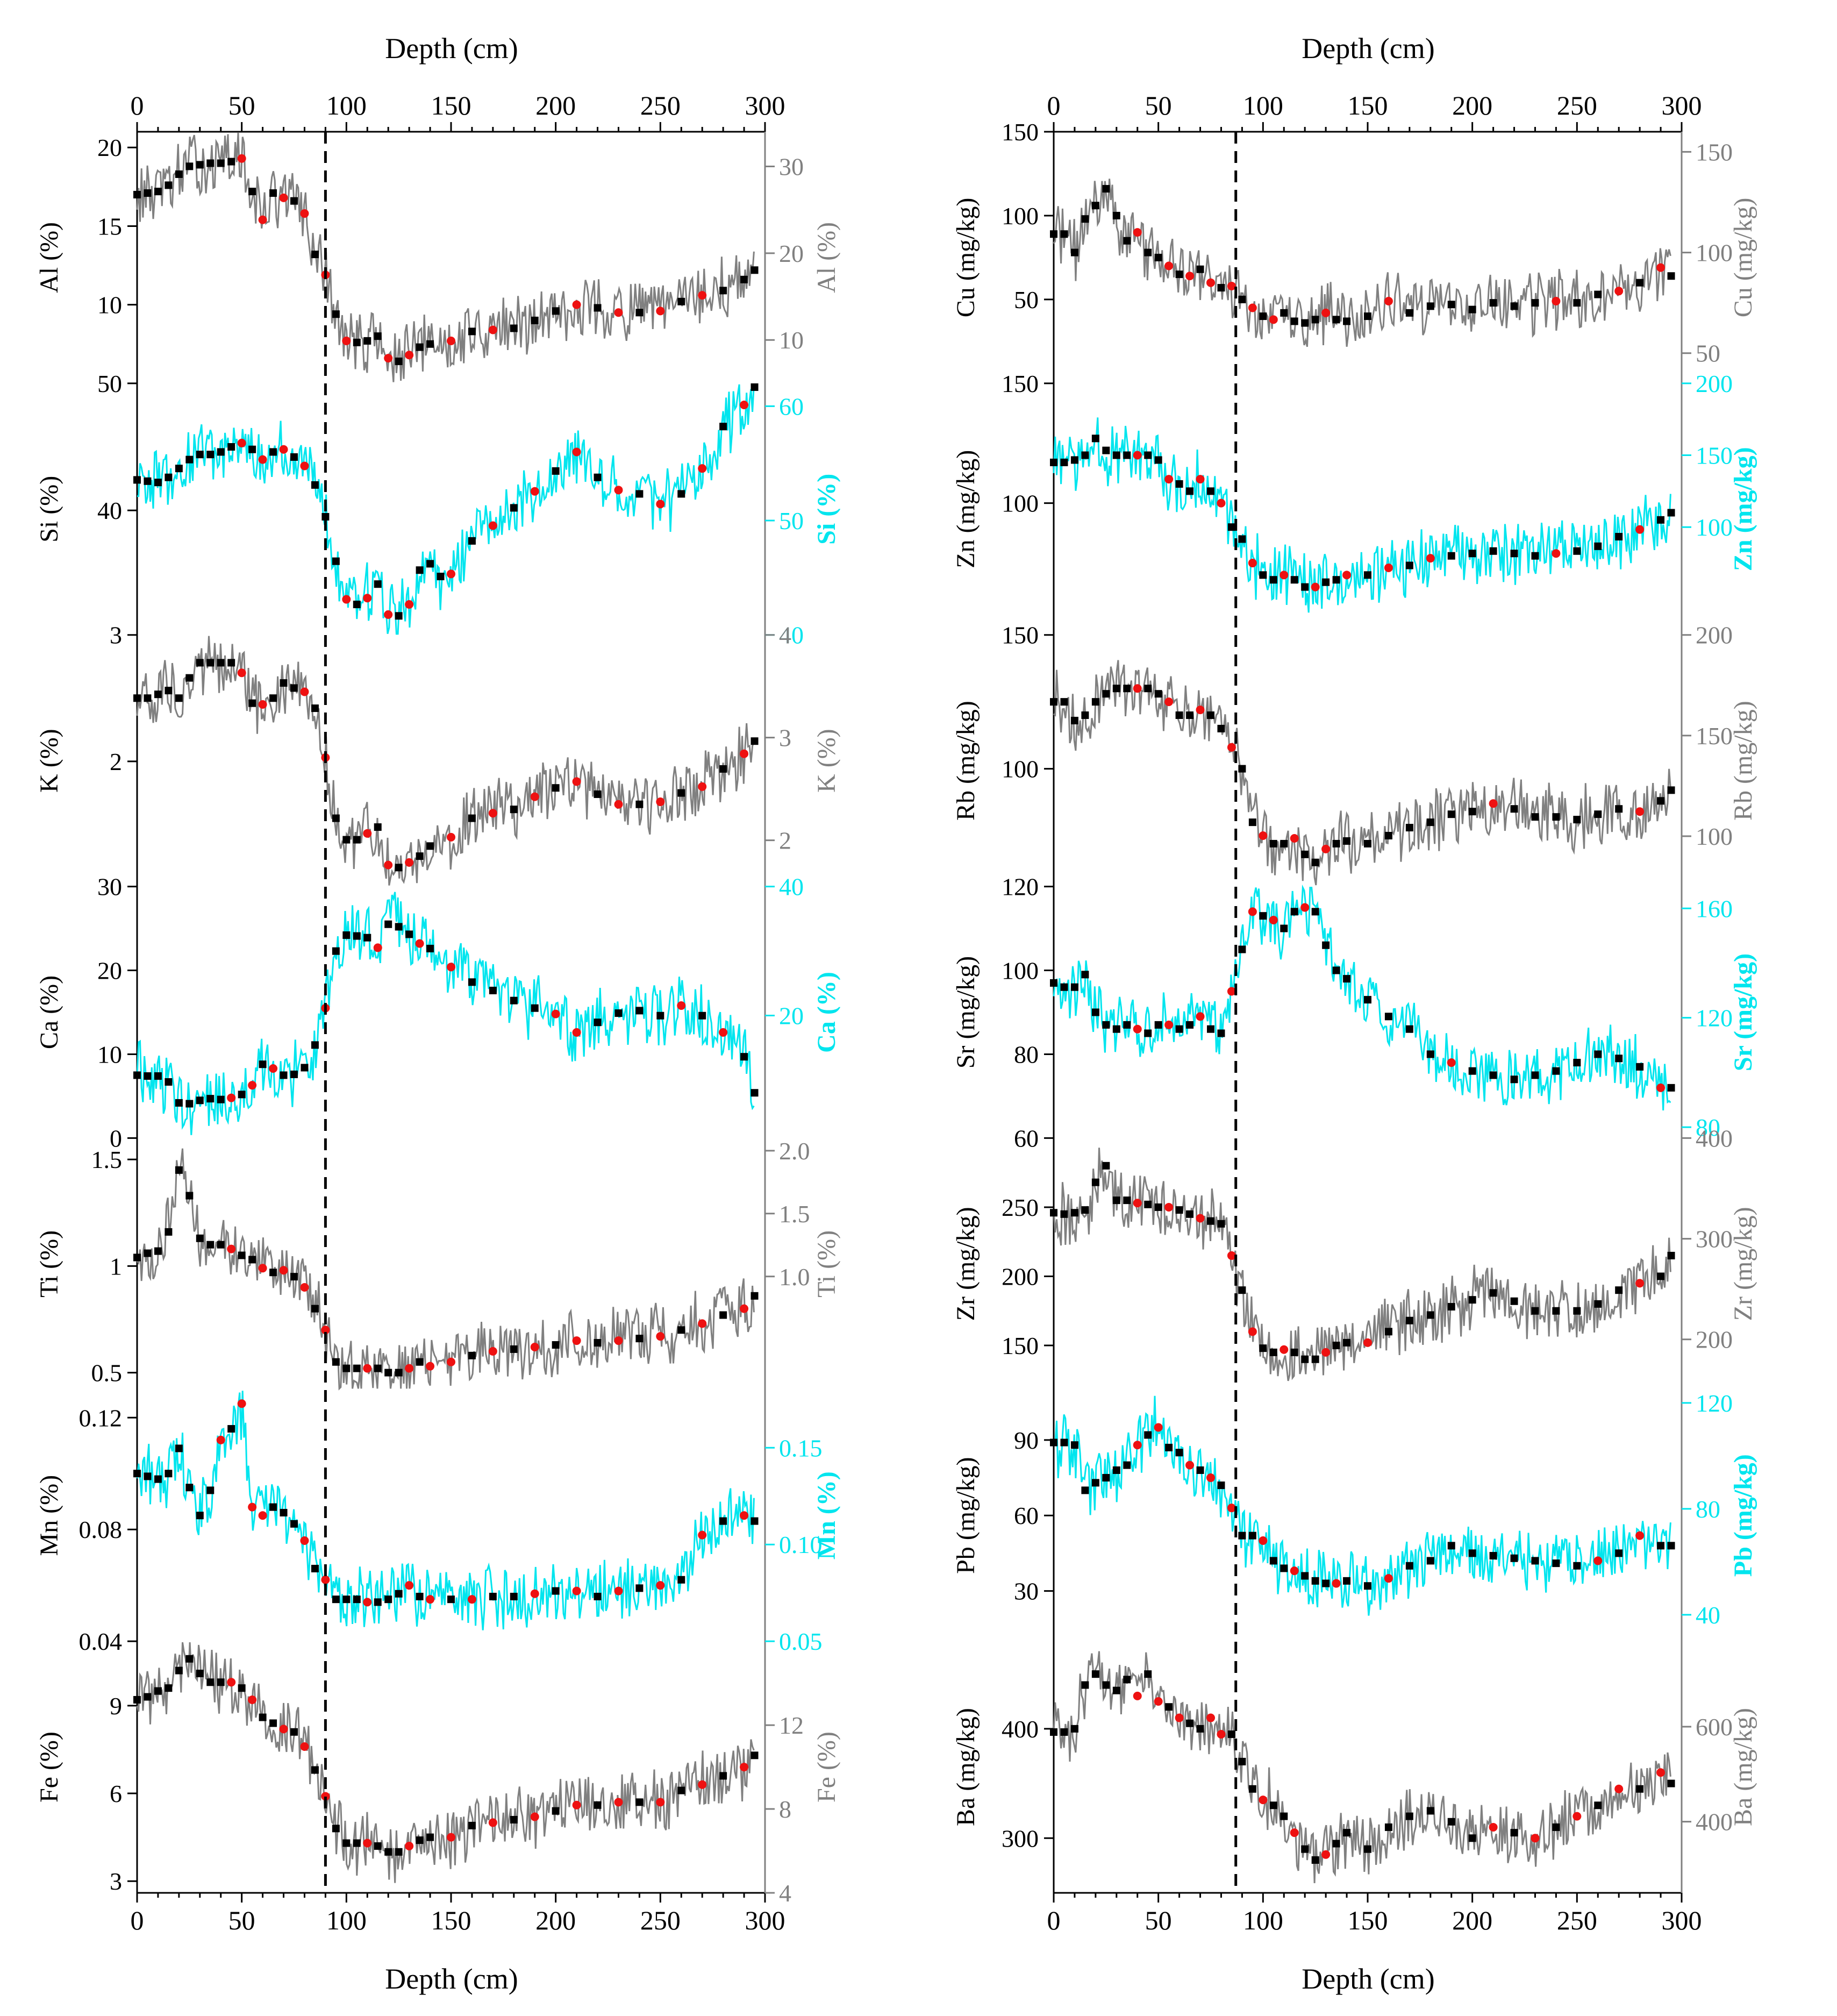  I want to click on ti-right-tick-label: 1.5, so click(794, 1214).